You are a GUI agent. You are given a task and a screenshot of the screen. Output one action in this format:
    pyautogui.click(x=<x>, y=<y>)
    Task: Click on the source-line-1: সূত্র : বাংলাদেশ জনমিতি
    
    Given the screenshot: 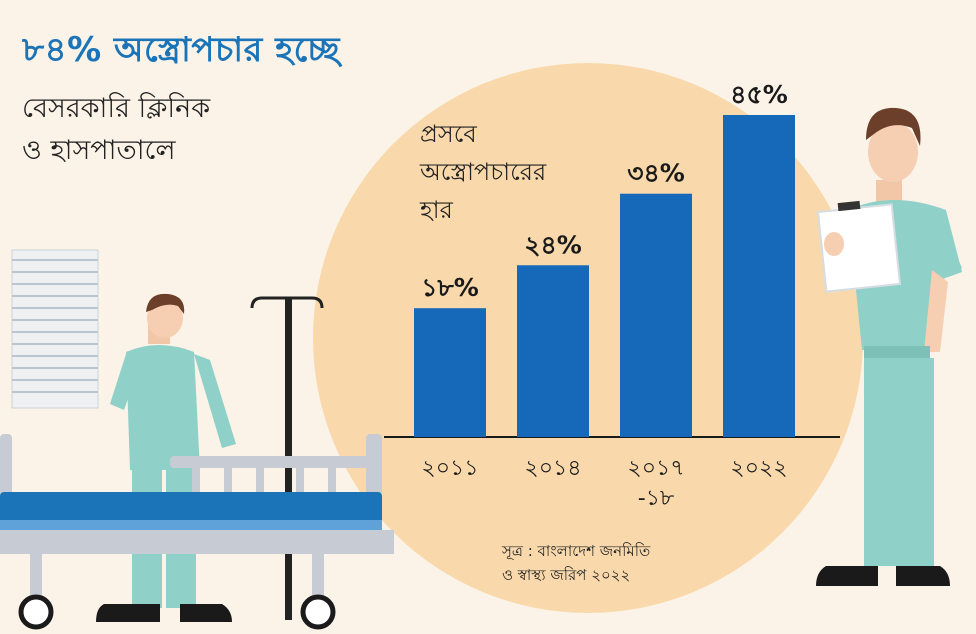 What is the action you would take?
    pyautogui.click(x=576, y=551)
    